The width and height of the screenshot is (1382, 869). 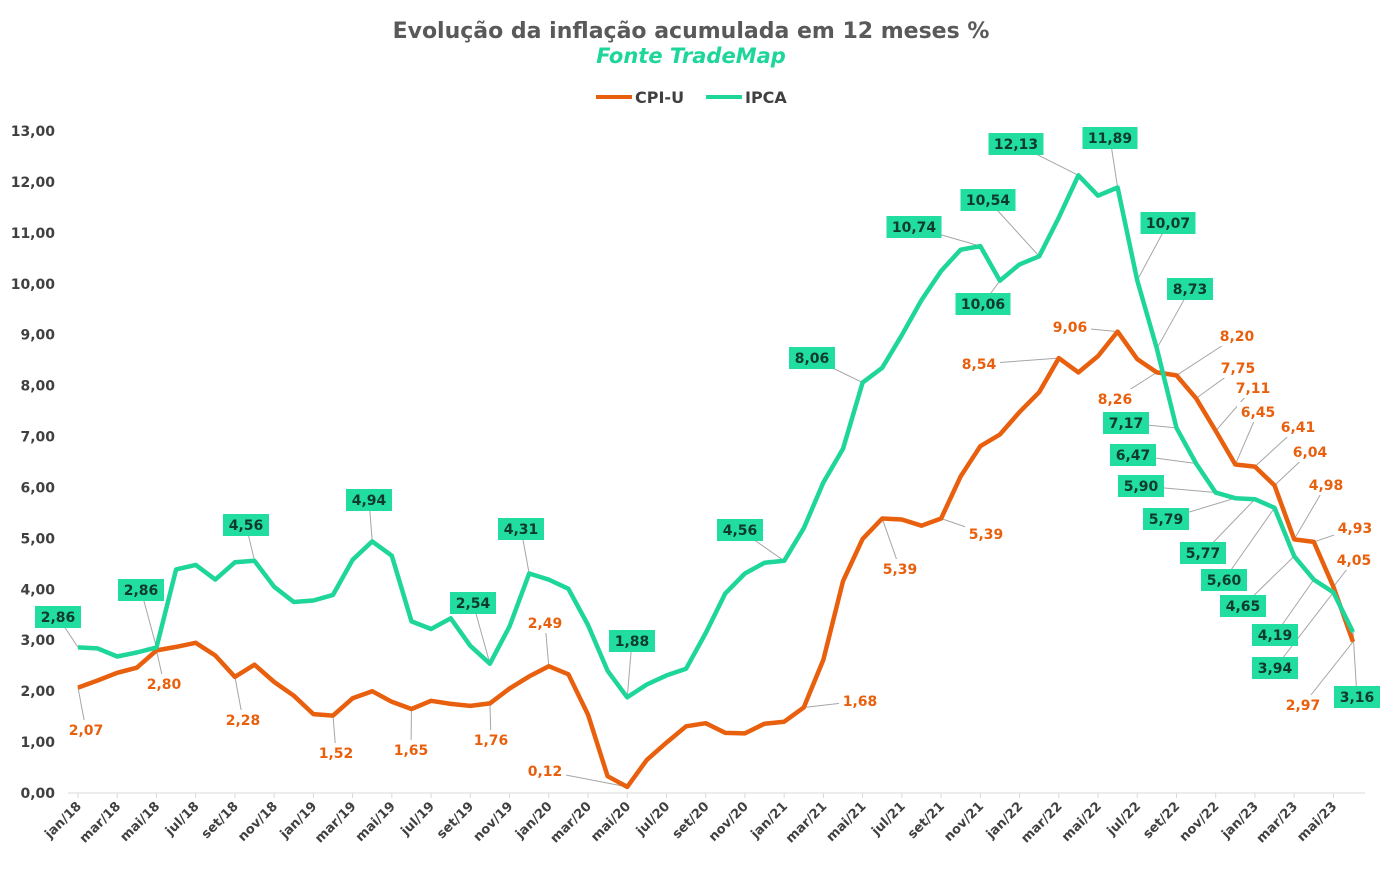 I want to click on x-tick-label: mai/23, so click(x=1318, y=822).